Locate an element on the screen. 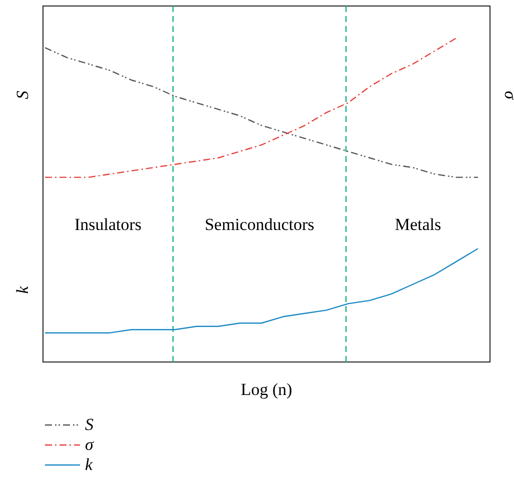 This screenshot has height=484, width=514. legend-label: σ is located at coordinates (89, 444).